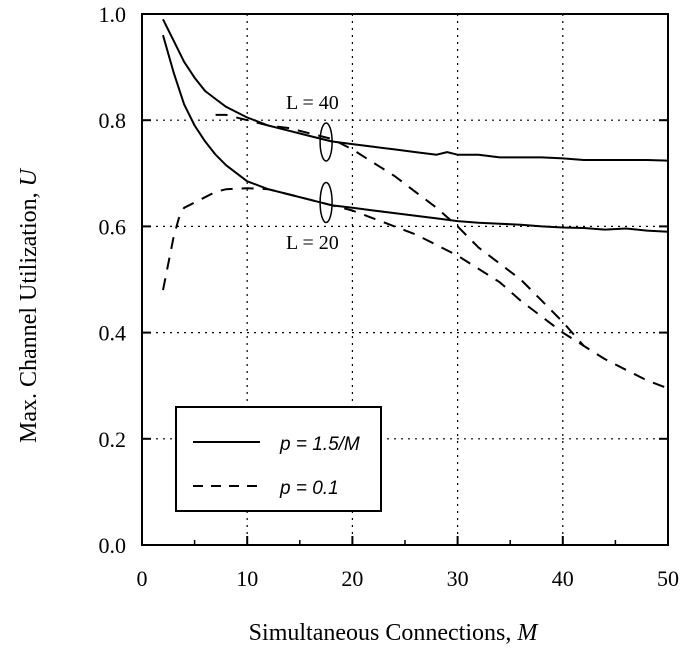 Image resolution: width=685 pixels, height=650 pixels. I want to click on legend-label-solid: p = 1.5/M, so click(319, 444).